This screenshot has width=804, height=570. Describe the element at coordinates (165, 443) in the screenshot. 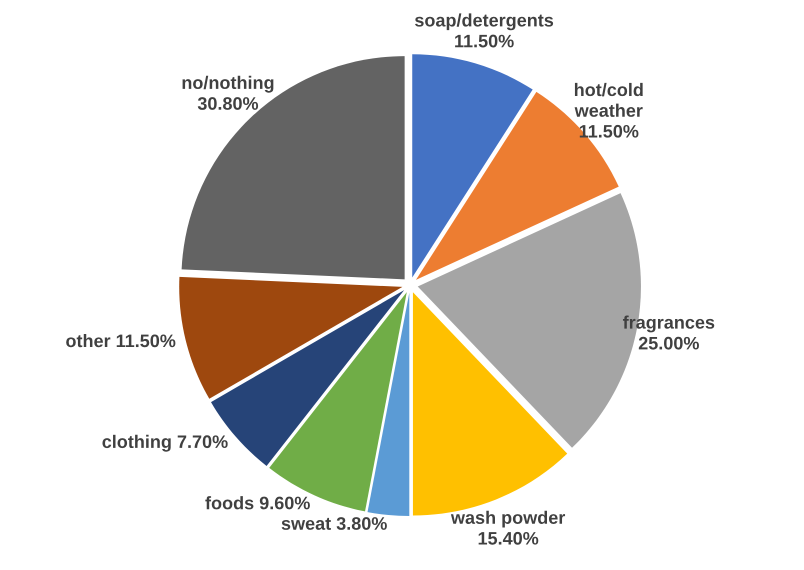

I see `slice-label: clothing 7.70%` at that location.